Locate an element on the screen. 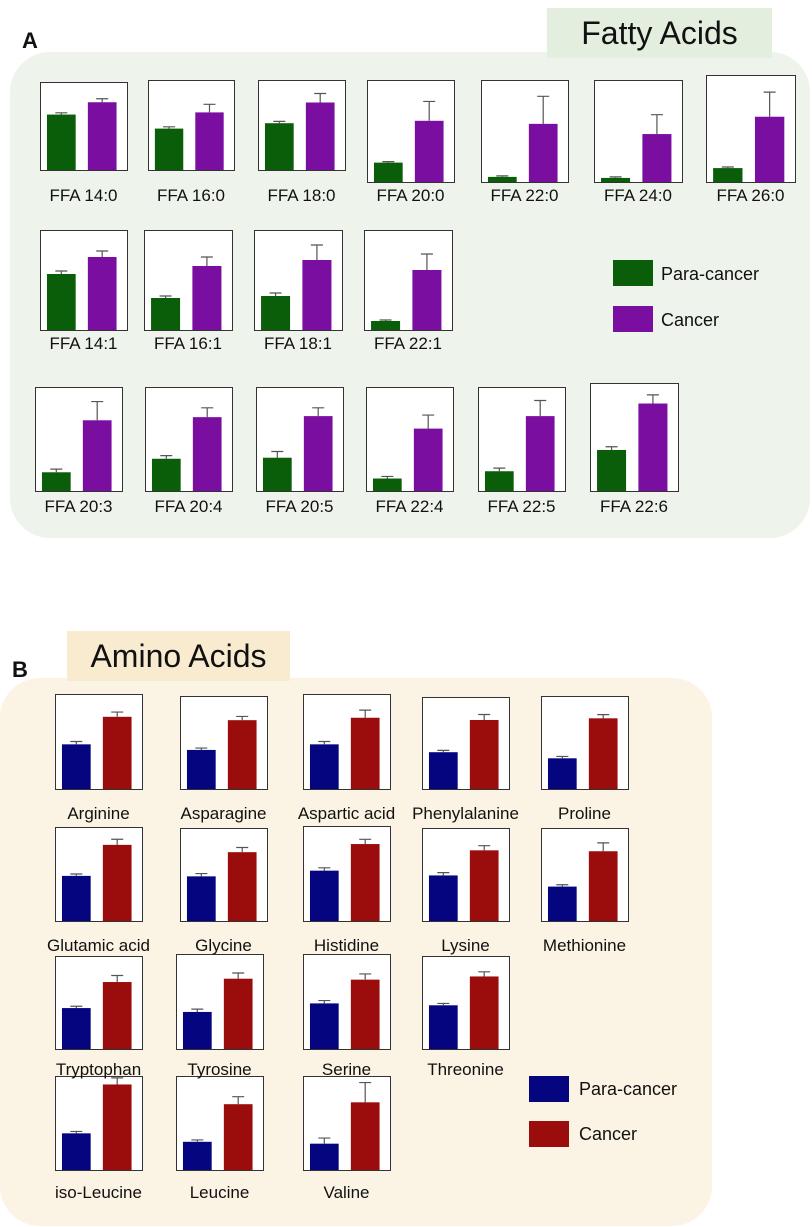 This screenshot has height=1227, width=812. aa-iso-leucine-label: iso-Leucine is located at coordinates (99, 1193).